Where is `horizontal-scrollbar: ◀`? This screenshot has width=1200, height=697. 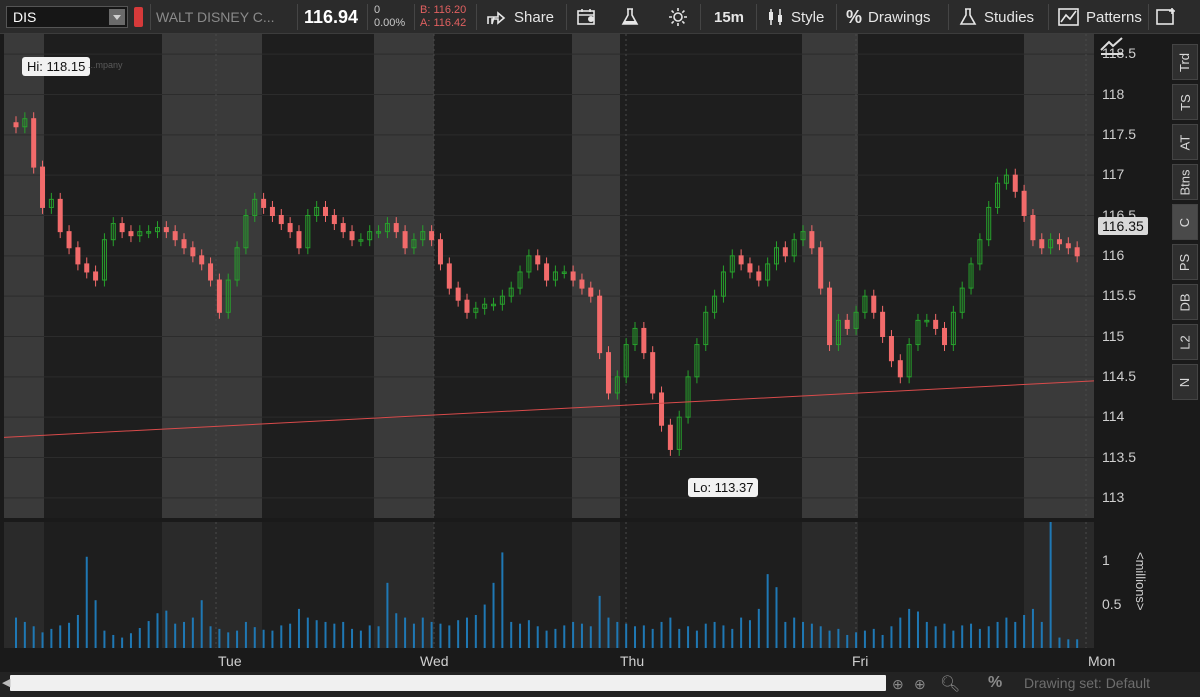
horizontal-scrollbar: ◀ is located at coordinates (444, 683).